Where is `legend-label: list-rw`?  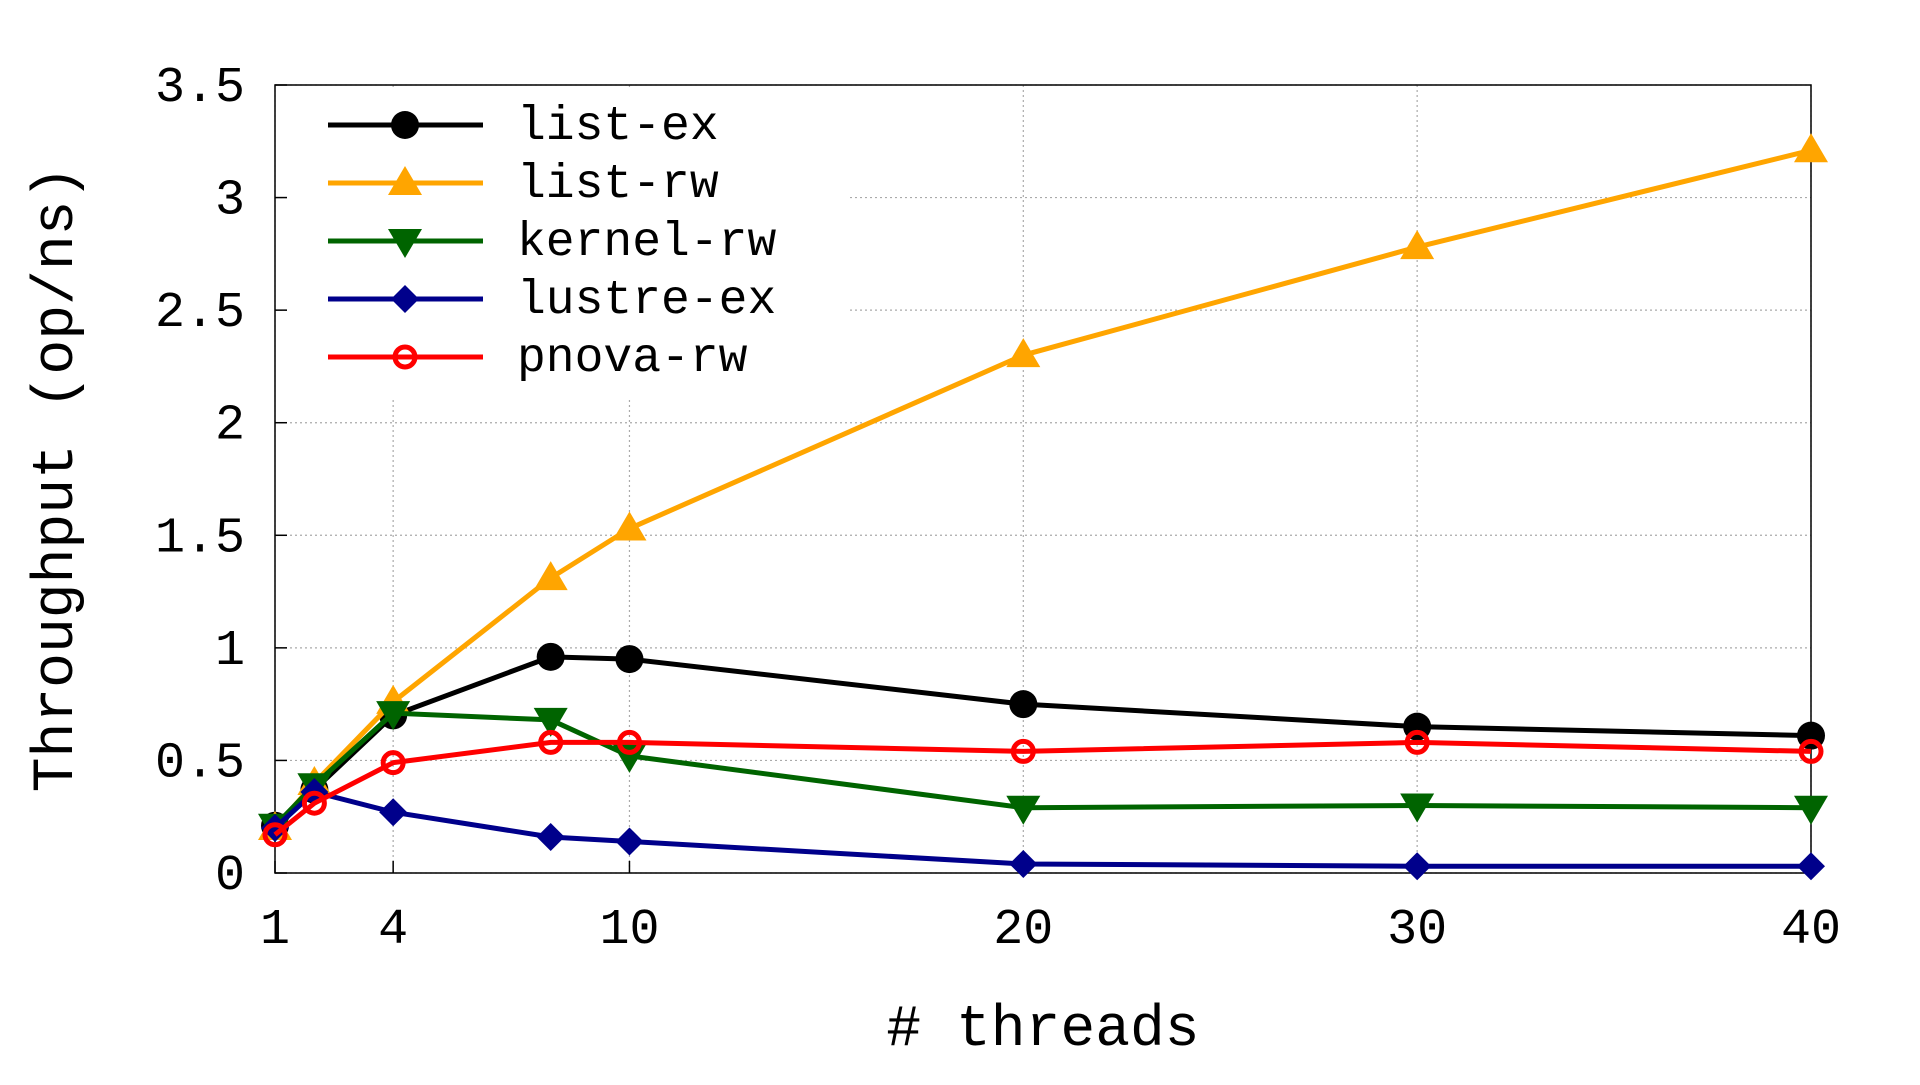
legend-label: list-rw is located at coordinates (618, 185).